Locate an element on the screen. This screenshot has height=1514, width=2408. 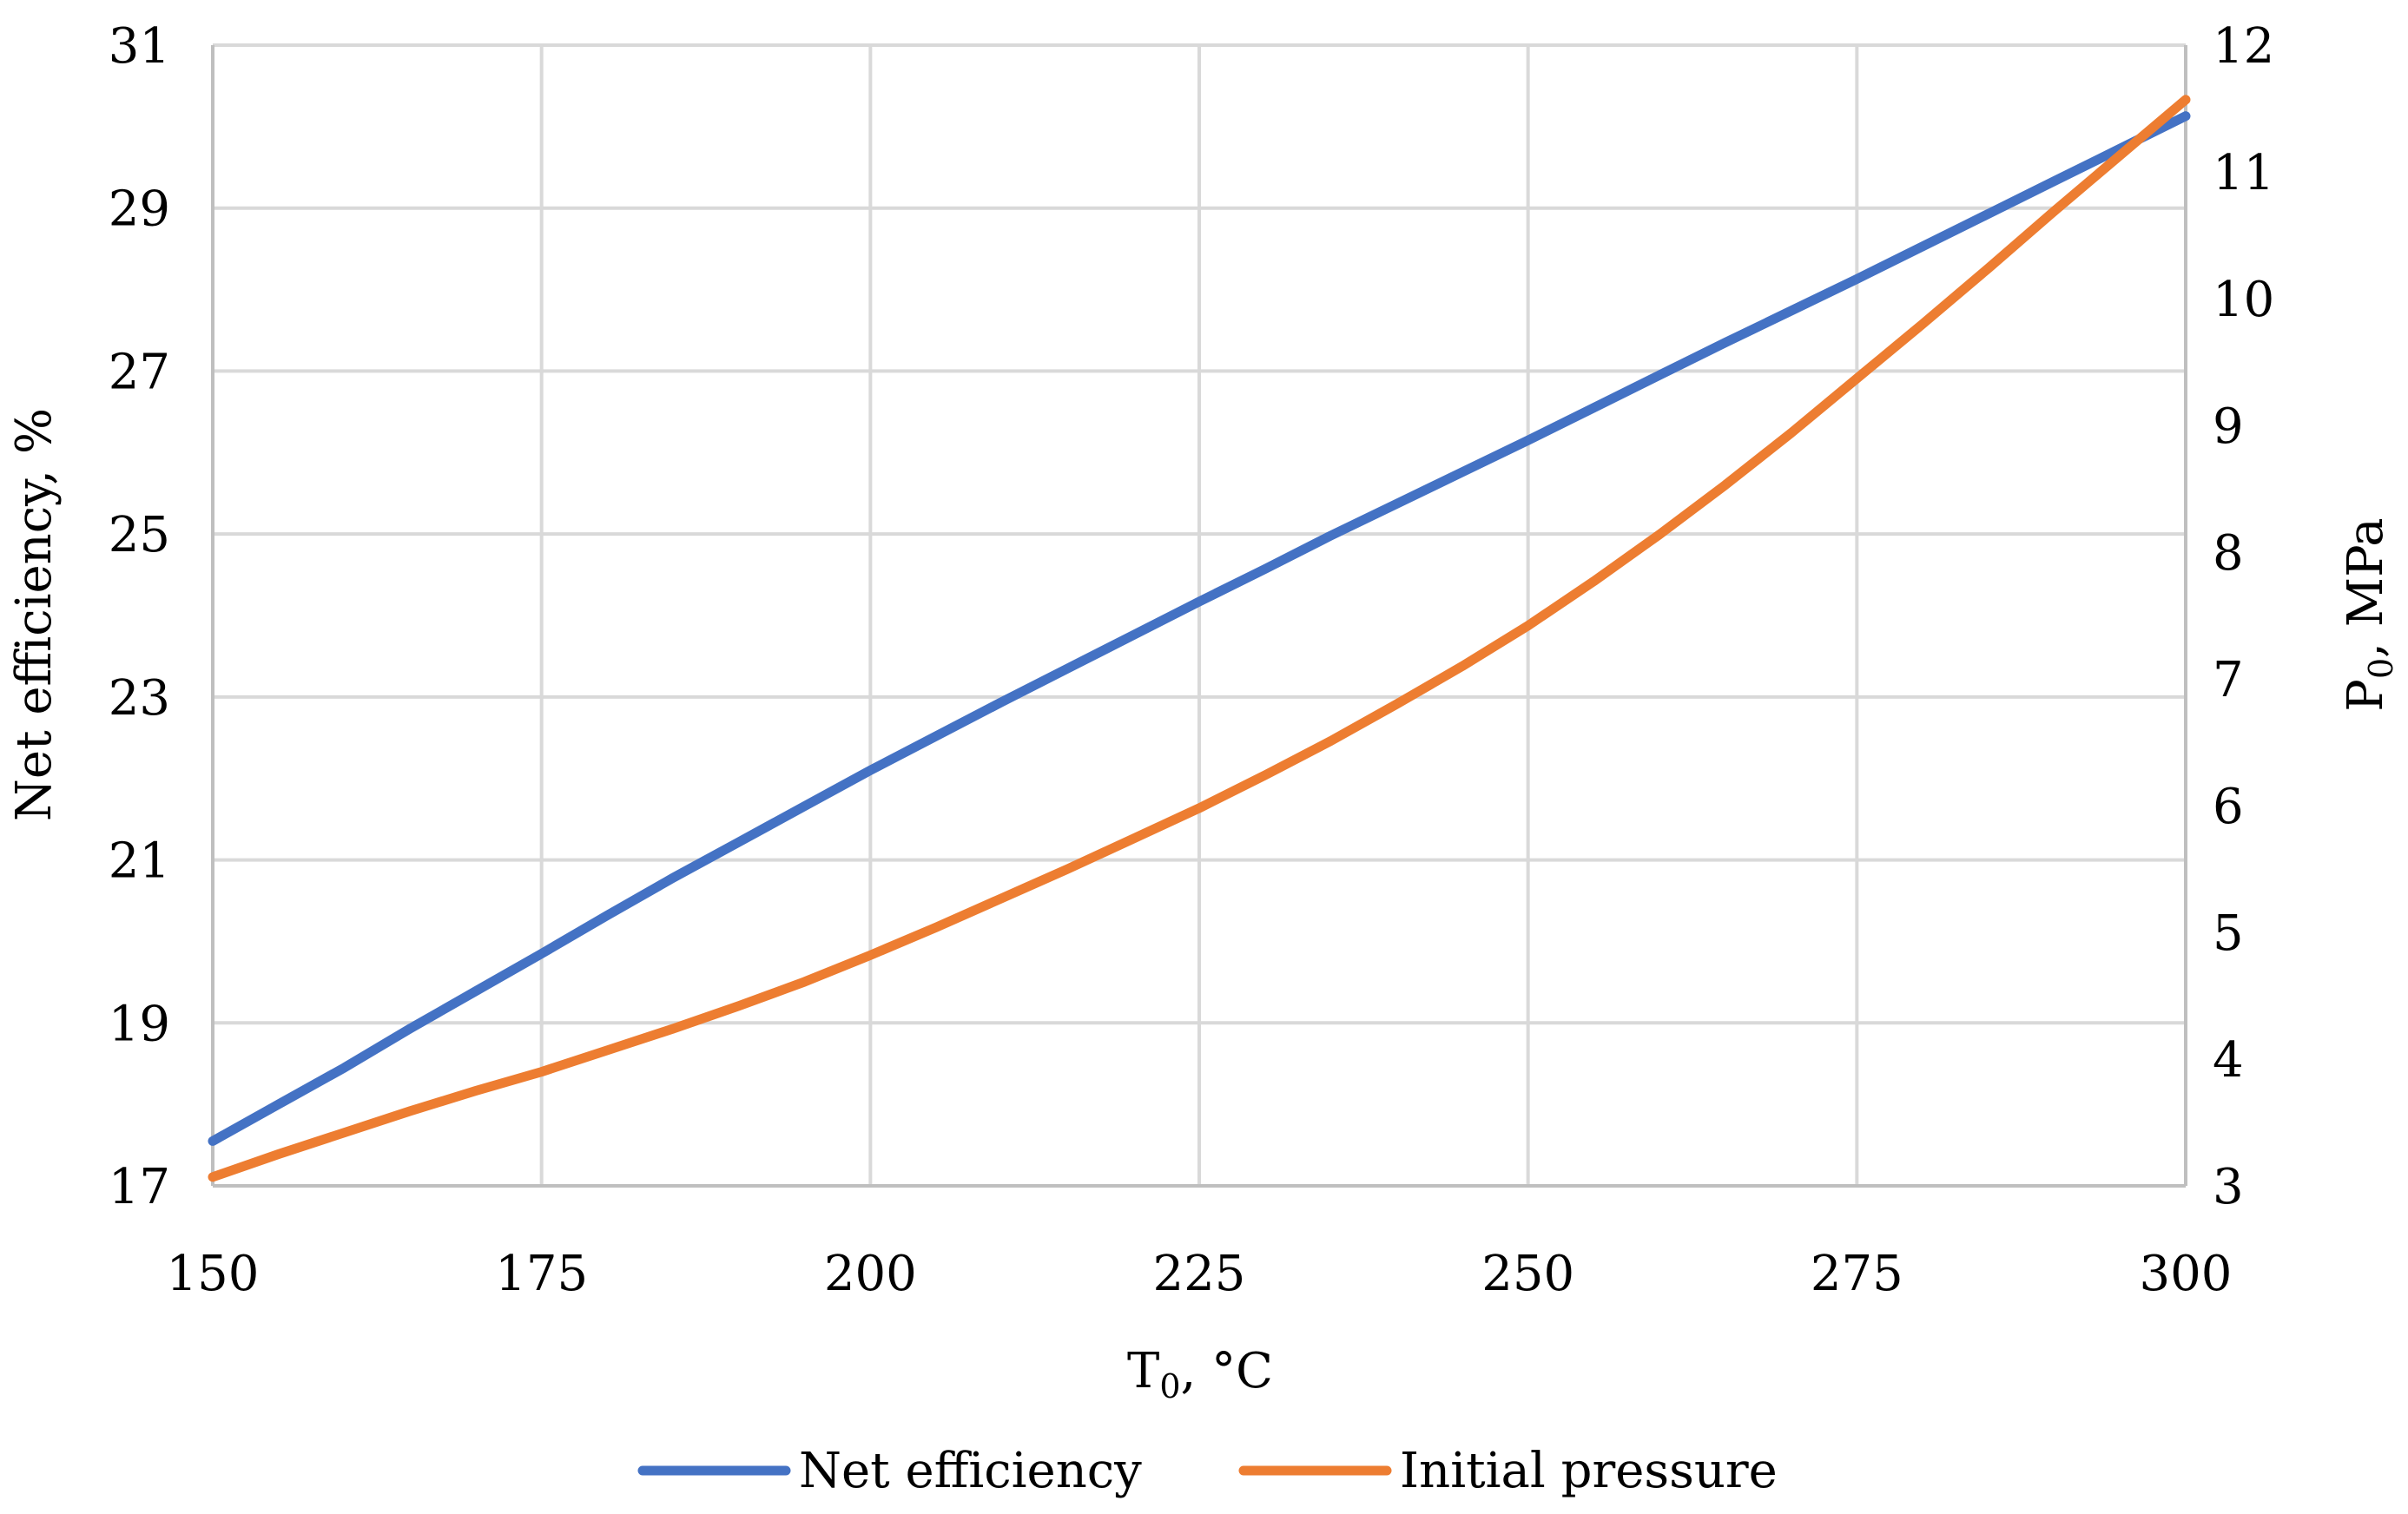
x-tick-label: 200 is located at coordinates (870, 1274).